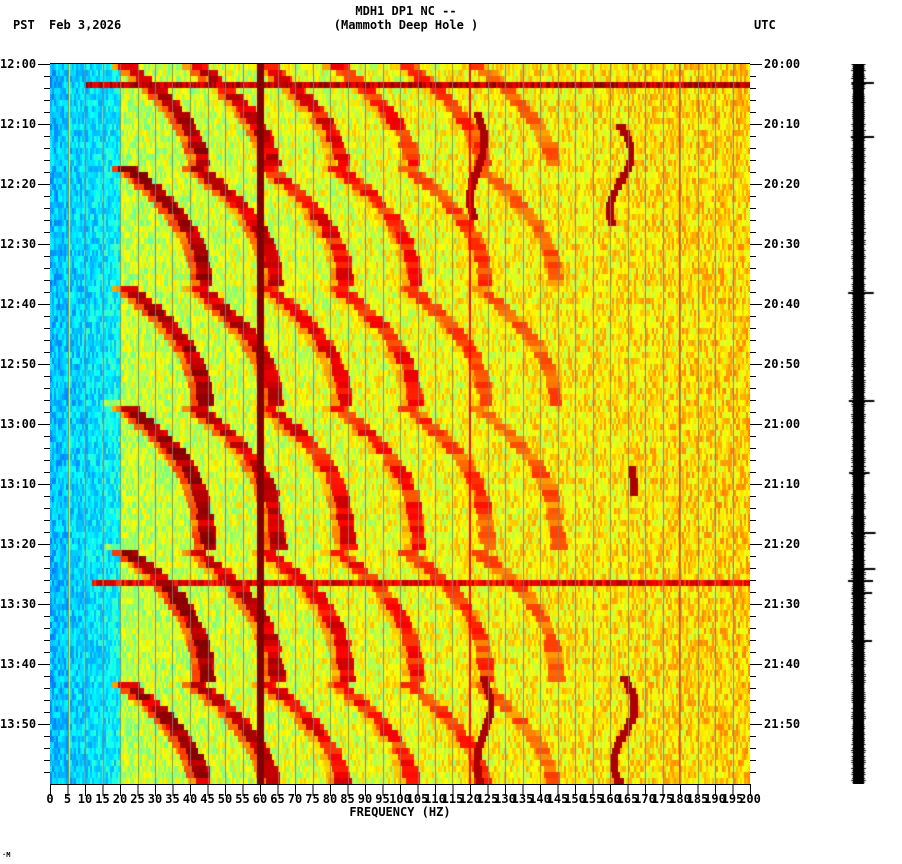 Image resolution: width=902 pixels, height=864 pixels. What do you see at coordinates (406, 25) in the screenshot?
I see `station-location: (Mammoth Deep Hole )` at bounding box center [406, 25].